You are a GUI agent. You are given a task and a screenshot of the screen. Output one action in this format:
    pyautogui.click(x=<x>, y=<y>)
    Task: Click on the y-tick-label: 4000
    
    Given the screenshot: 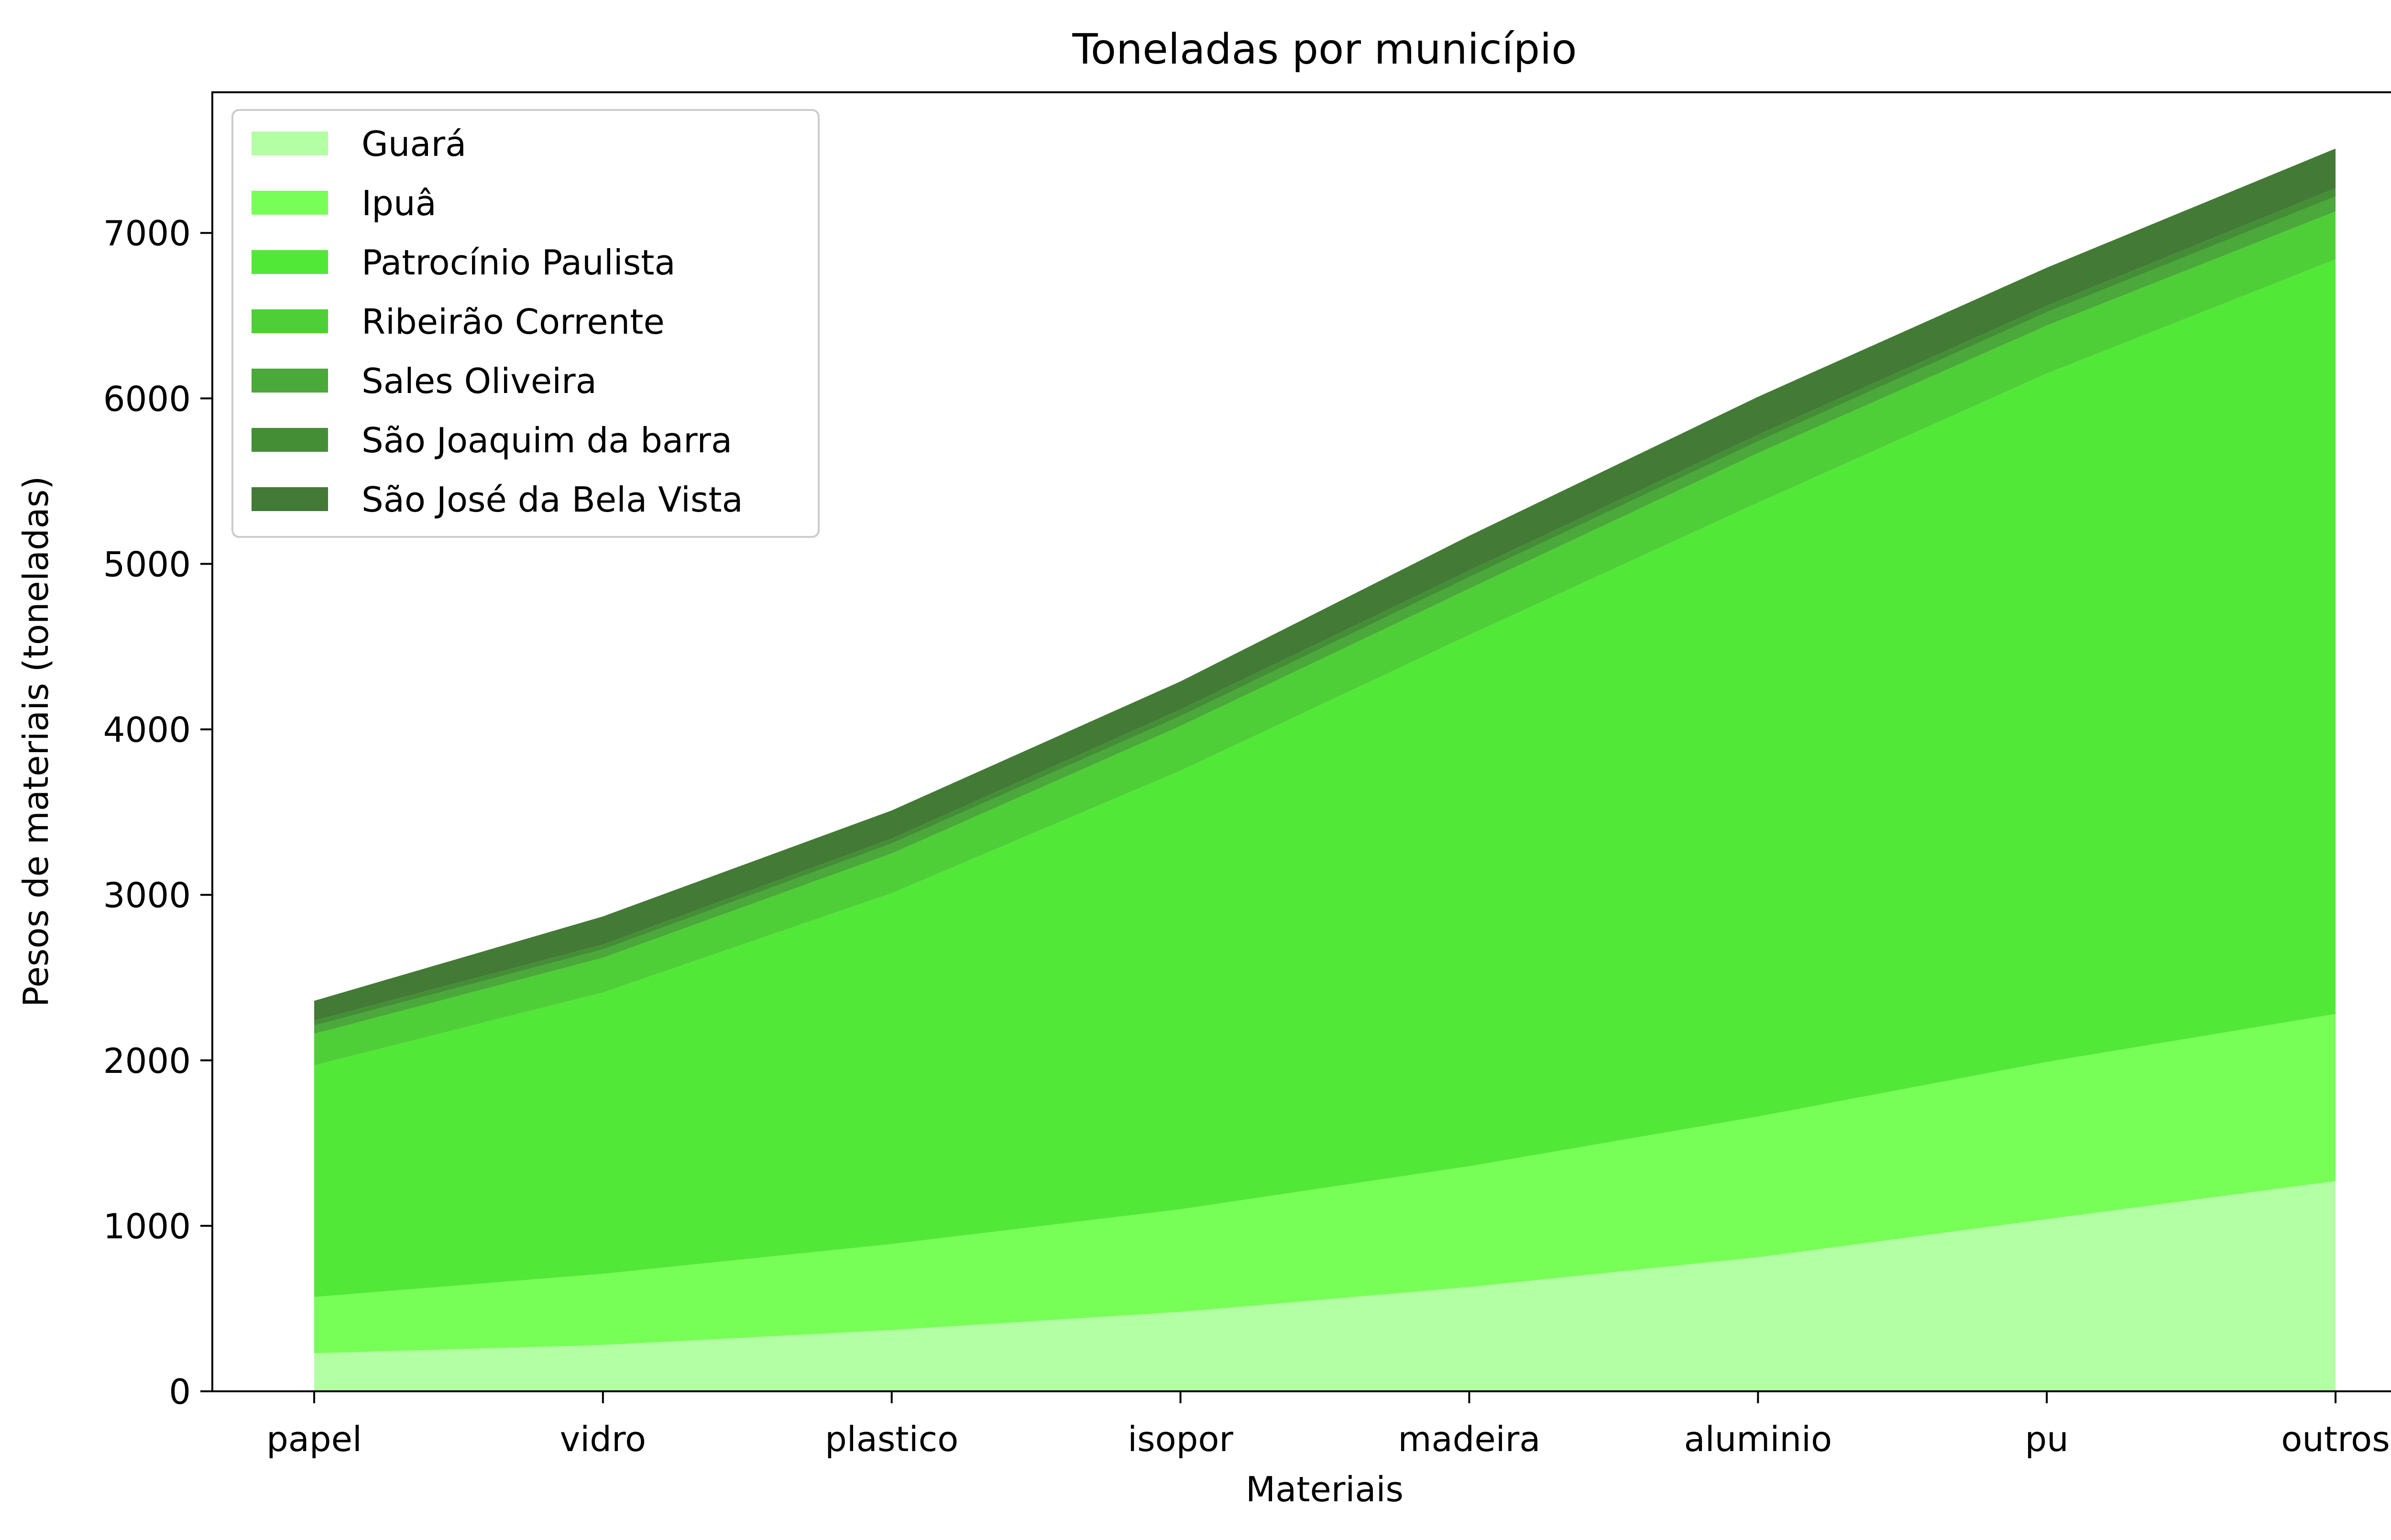 What is the action you would take?
    pyautogui.click(x=147, y=730)
    